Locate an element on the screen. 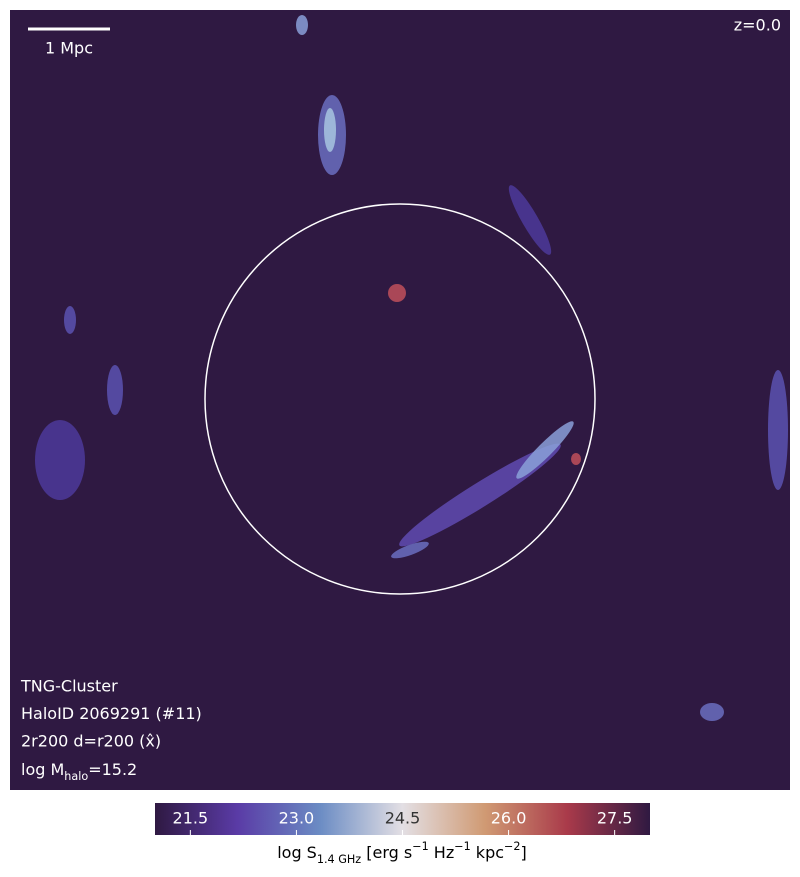 This screenshot has height=877, width=800. label-part: ] is located at coordinates (524, 852).